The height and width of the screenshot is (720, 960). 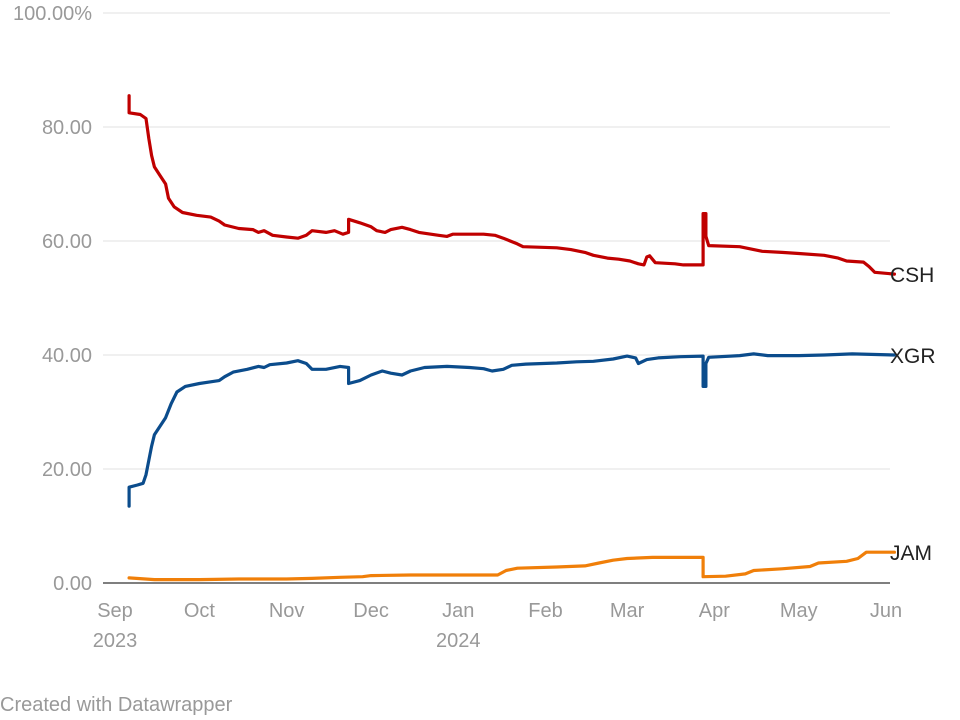 I want to click on y-tick-label: 100.00%, so click(x=52, y=14).